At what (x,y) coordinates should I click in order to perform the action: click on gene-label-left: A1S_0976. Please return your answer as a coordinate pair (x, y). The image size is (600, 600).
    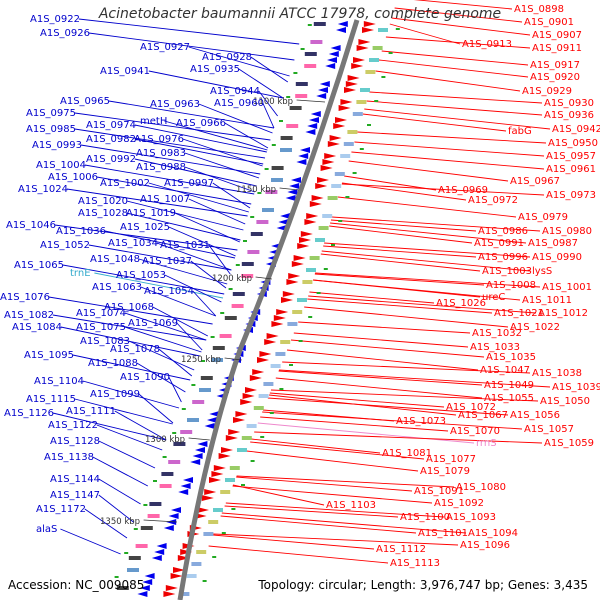
    Looking at the image, I should click on (159, 139).